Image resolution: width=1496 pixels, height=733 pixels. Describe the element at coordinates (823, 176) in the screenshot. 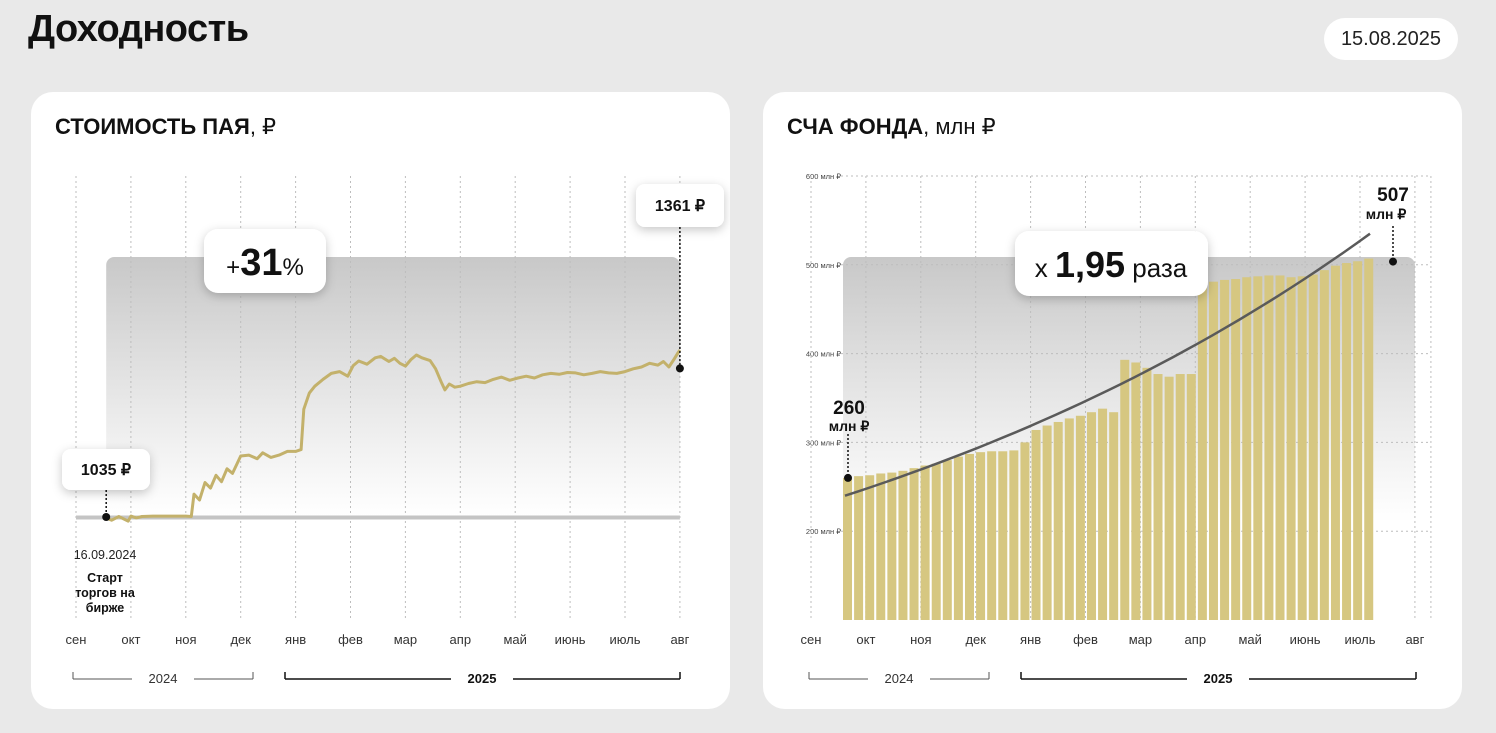

I see `y-tick-label: 600 млн ₽` at that location.